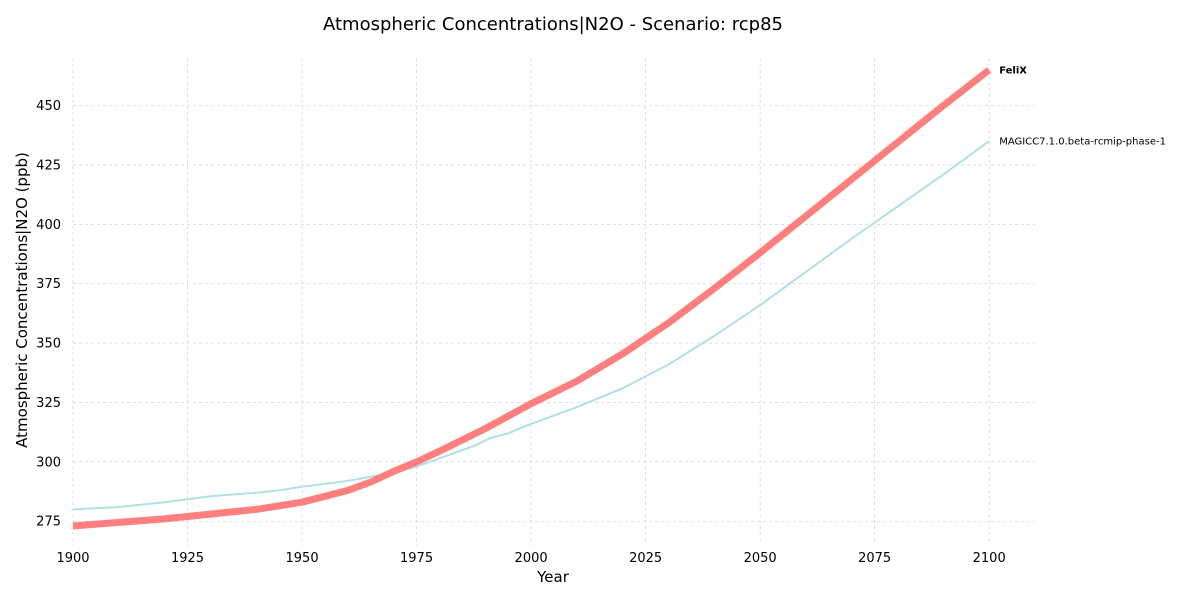 This screenshot has height=600, width=1200. Describe the element at coordinates (187, 558) in the screenshot. I see `x-tick-label: 1925` at that location.